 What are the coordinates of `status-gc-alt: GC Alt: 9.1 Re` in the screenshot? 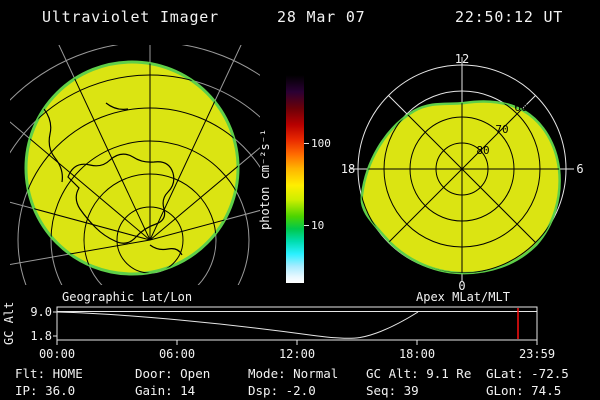 It's located at (419, 373).